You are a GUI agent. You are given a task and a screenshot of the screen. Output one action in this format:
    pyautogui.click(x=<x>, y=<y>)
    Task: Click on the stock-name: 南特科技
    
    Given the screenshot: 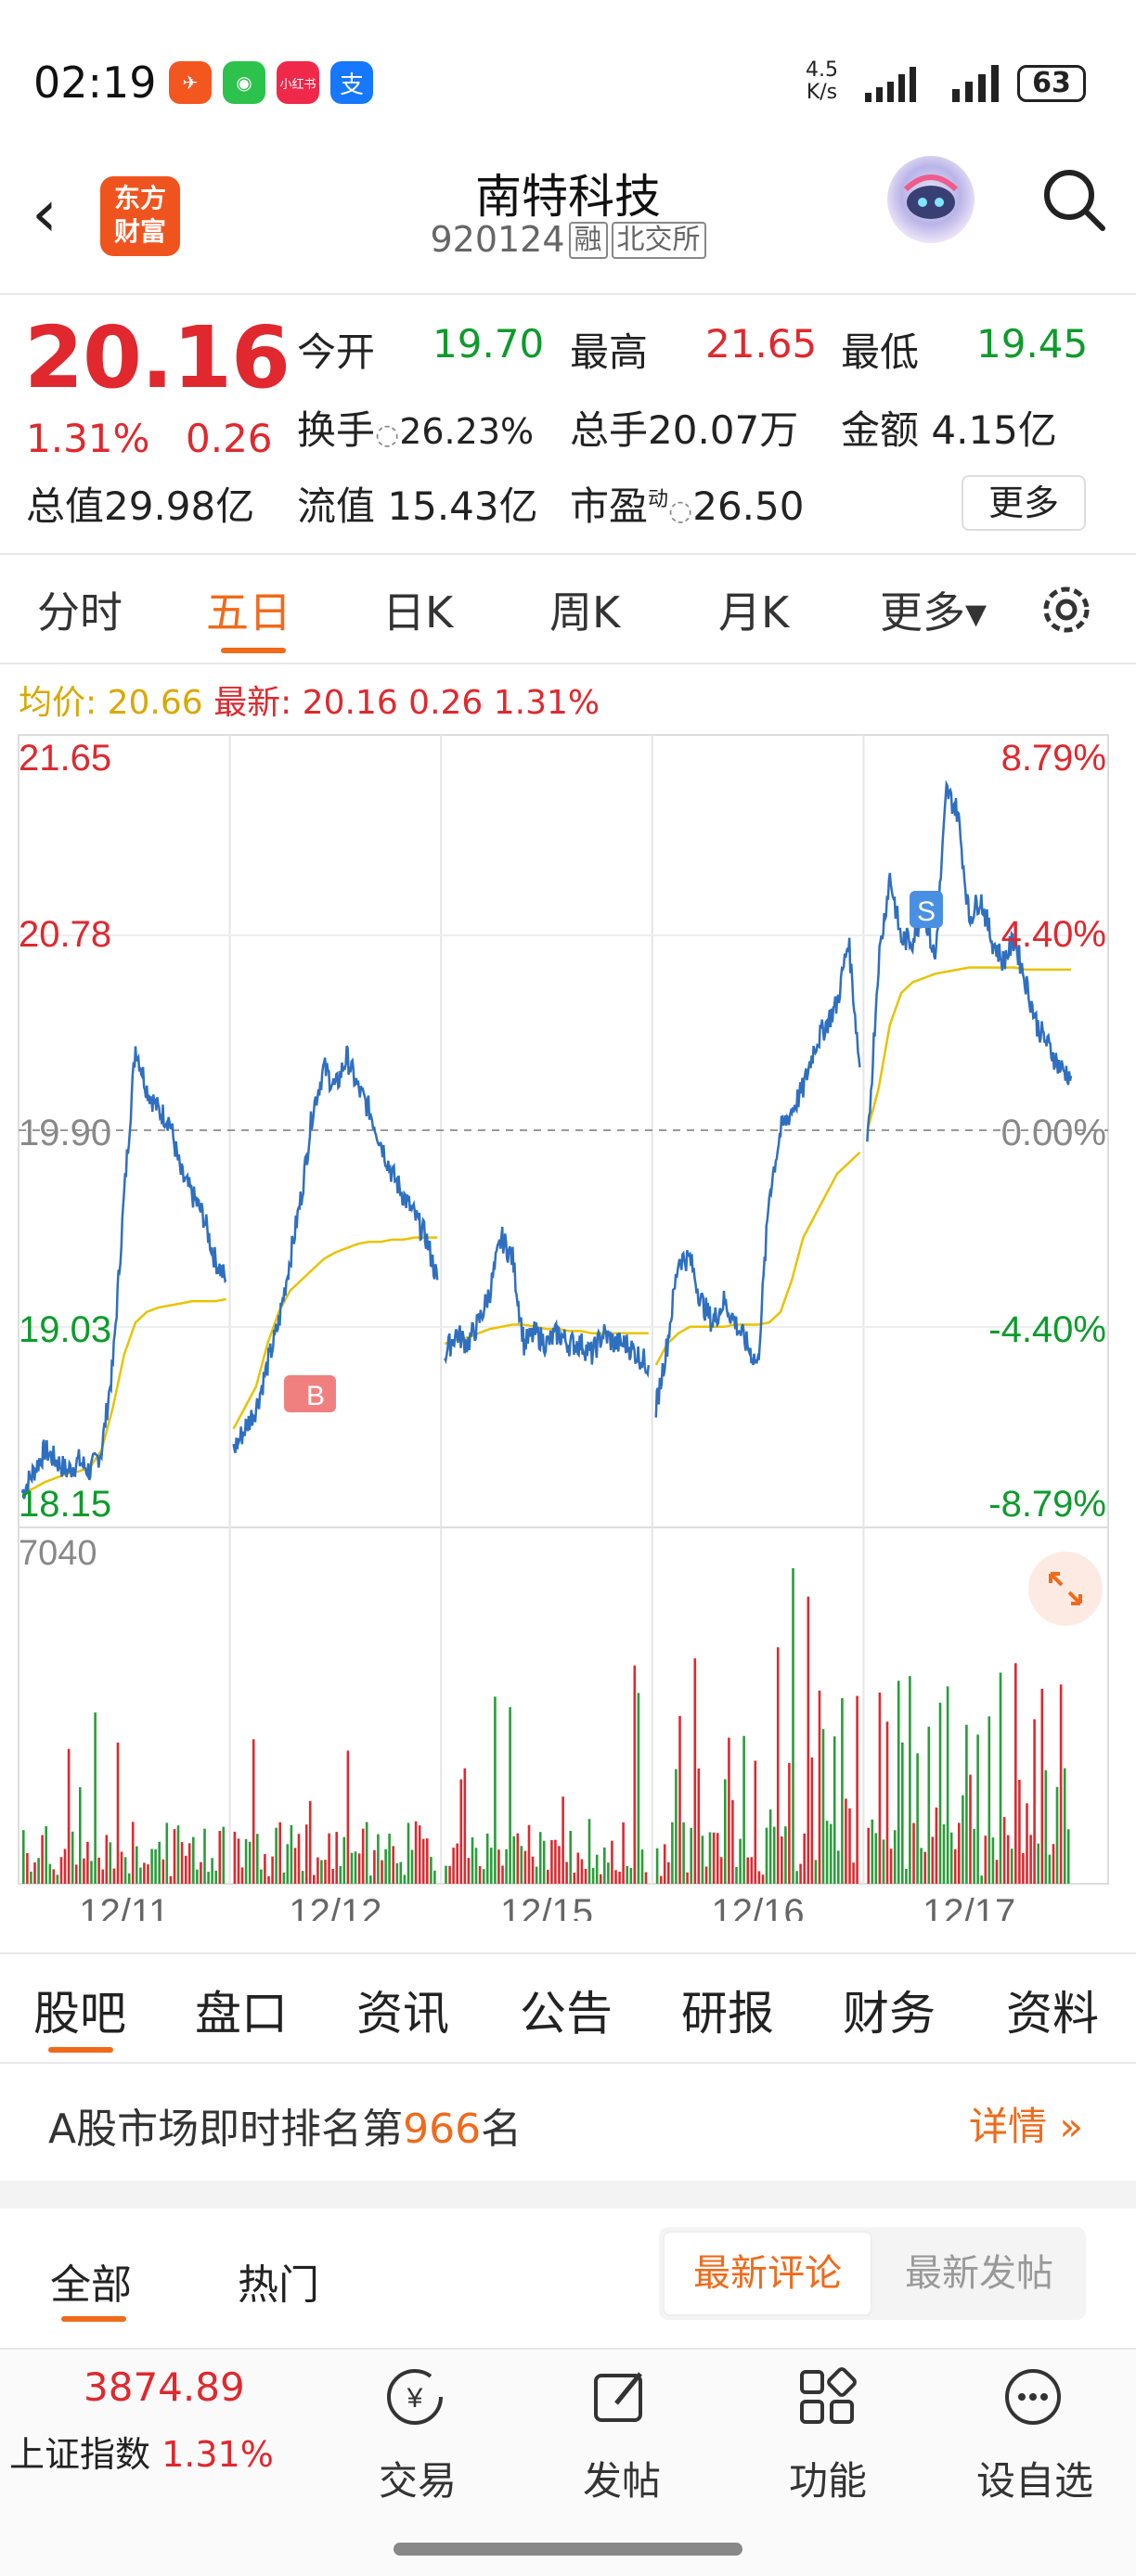 What is the action you would take?
    pyautogui.click(x=568, y=197)
    